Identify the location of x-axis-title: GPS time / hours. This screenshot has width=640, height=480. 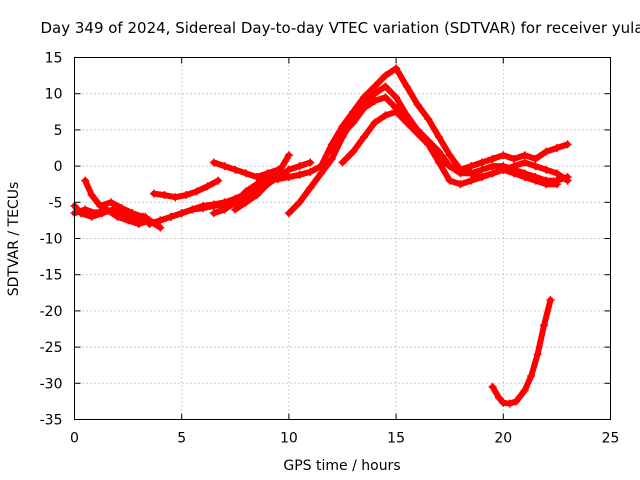
(341, 466).